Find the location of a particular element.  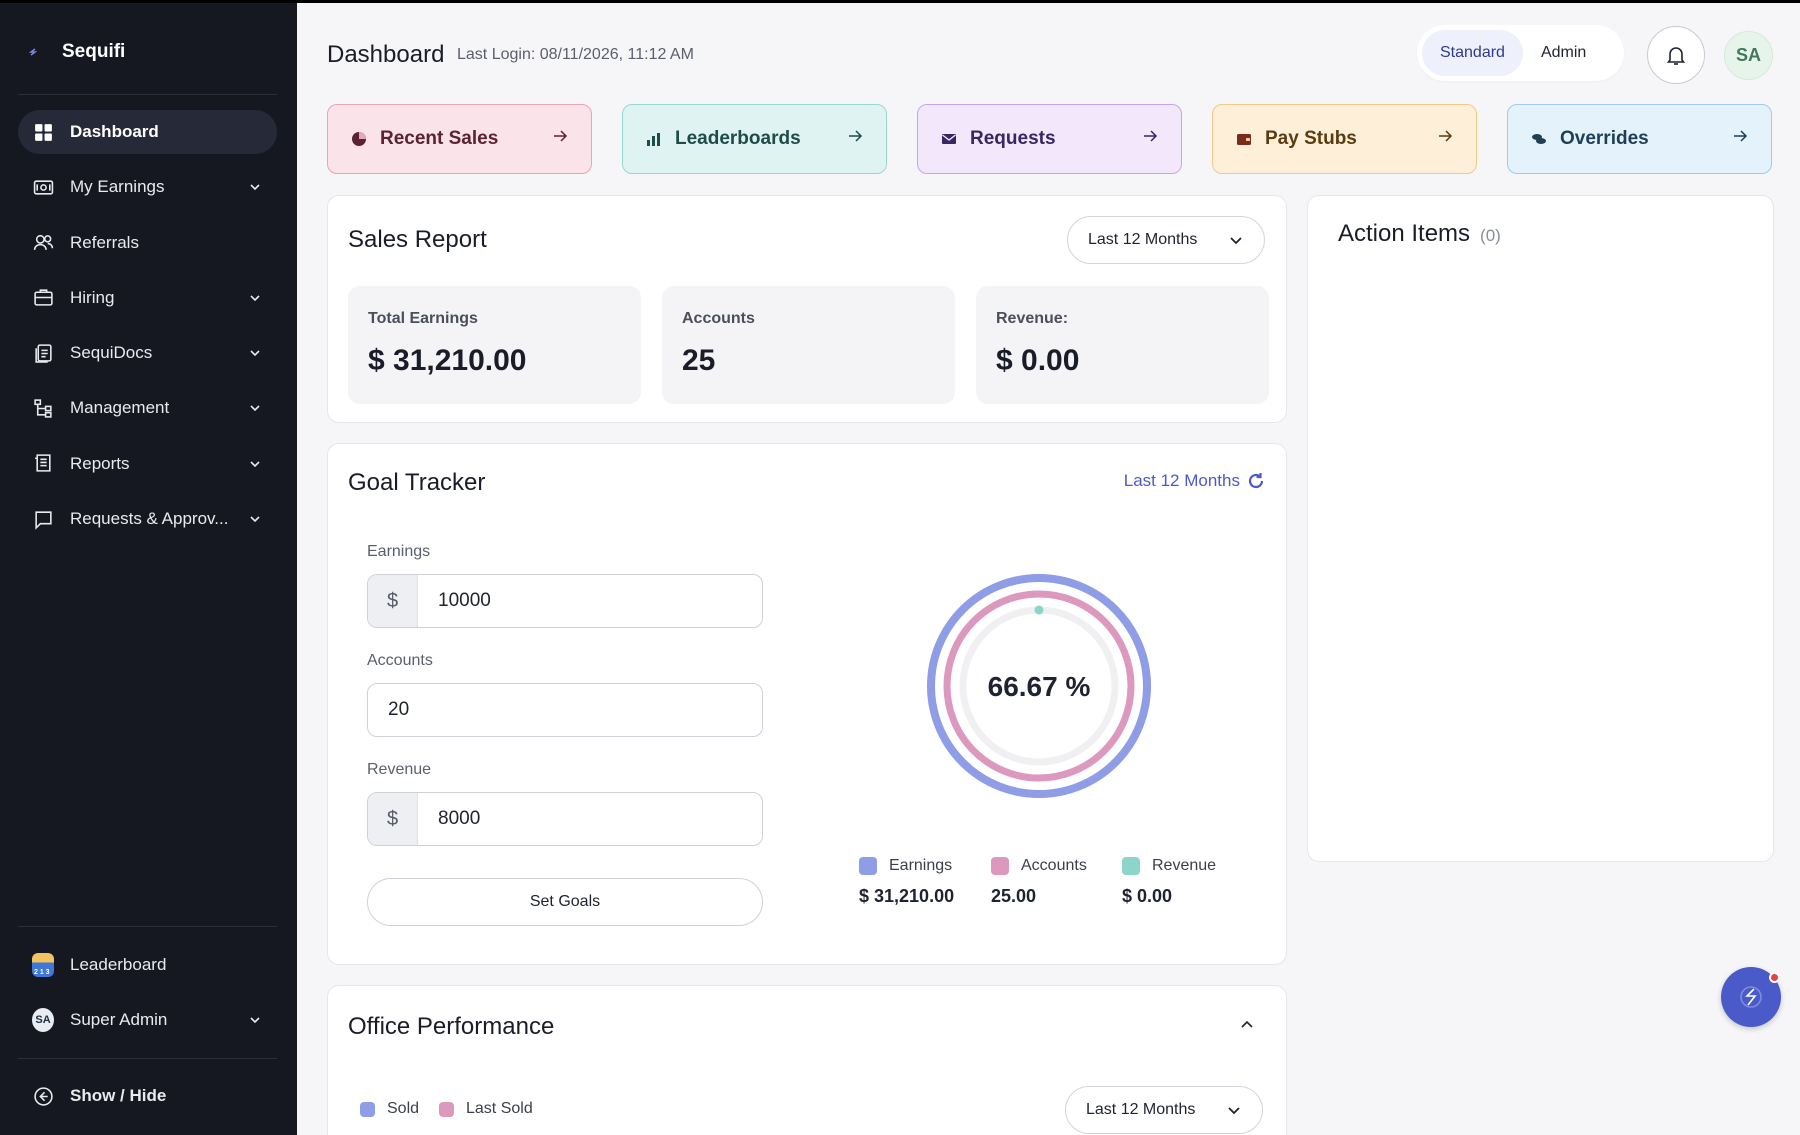

goal-tracker-period-link: Last 12 Months is located at coordinates (1195, 481).